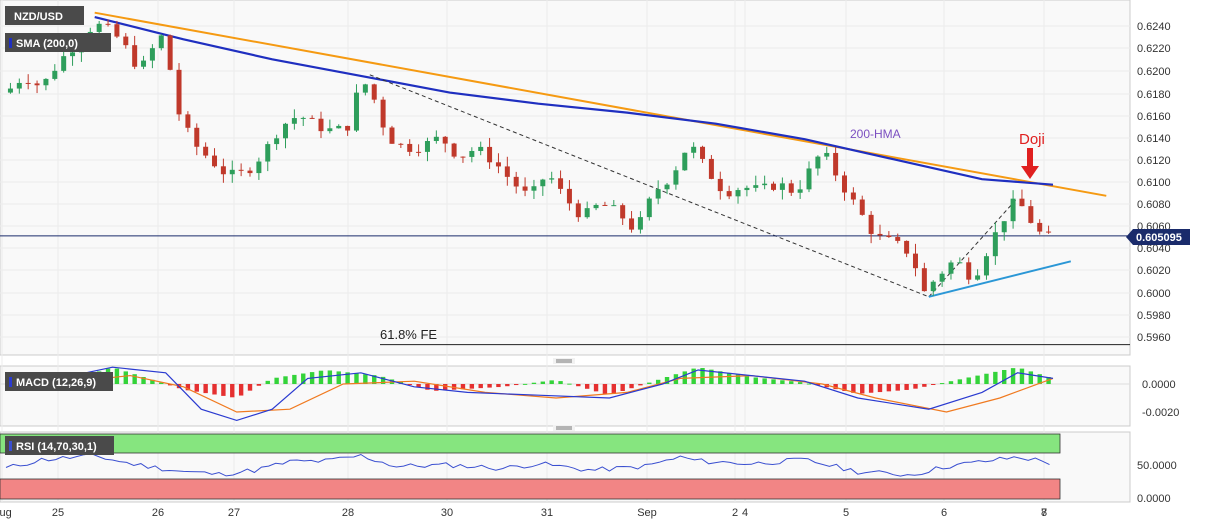  Describe the element at coordinates (745, 513) in the screenshot. I see `time-tick-label: 4` at that location.